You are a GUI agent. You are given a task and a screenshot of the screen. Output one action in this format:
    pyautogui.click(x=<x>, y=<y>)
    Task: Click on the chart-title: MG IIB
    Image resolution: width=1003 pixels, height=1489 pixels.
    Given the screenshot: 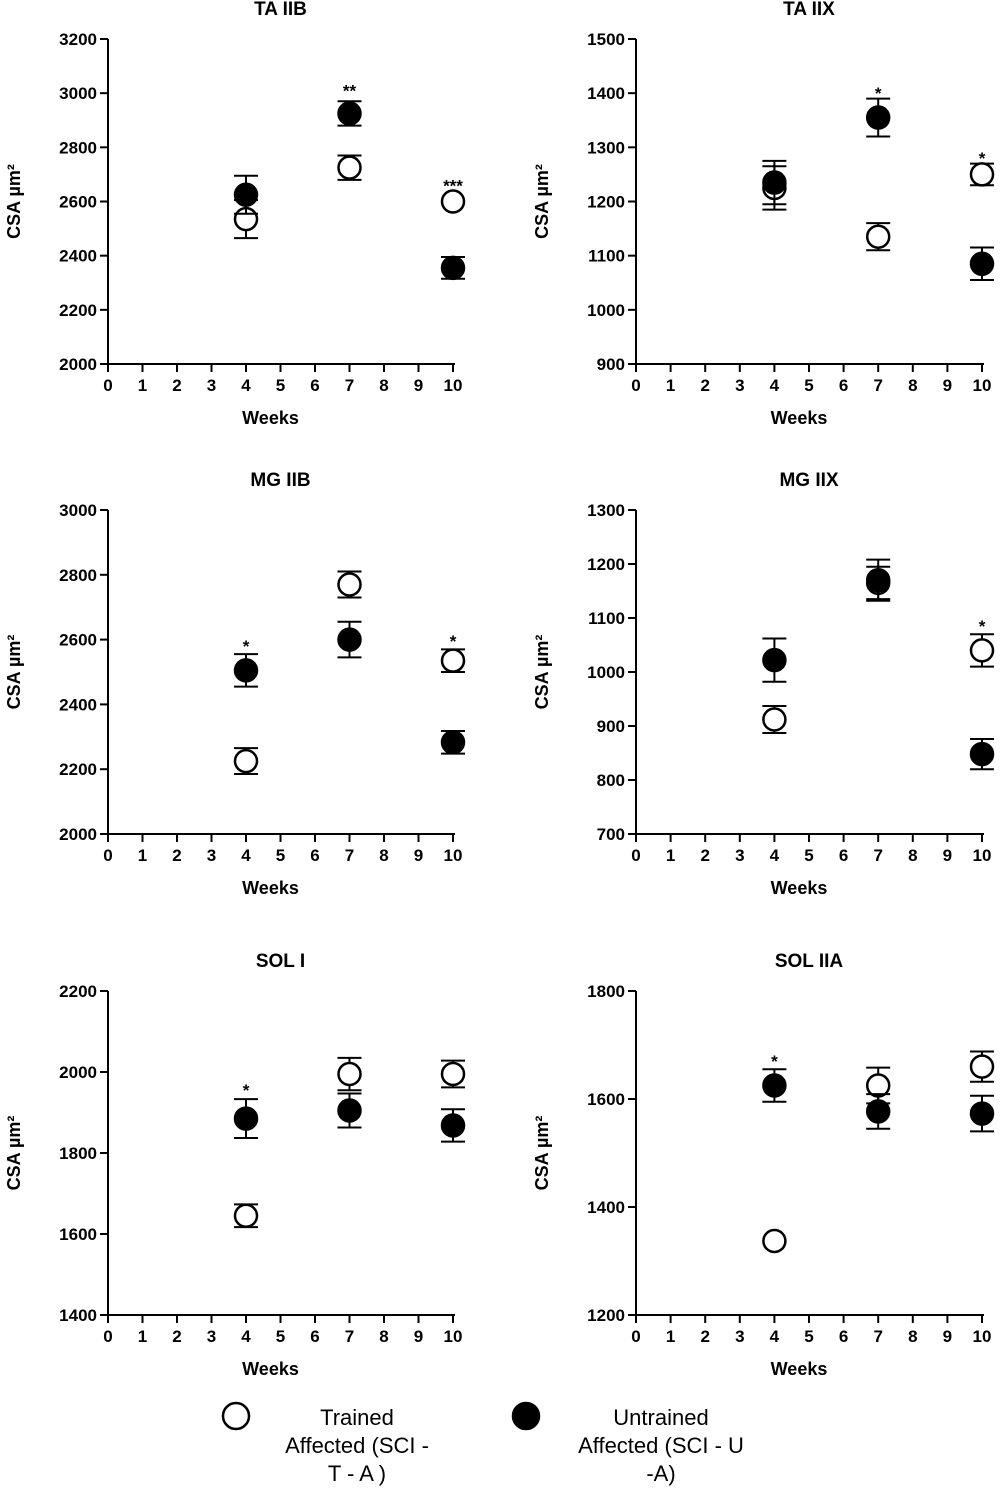 What is the action you would take?
    pyautogui.click(x=280, y=480)
    